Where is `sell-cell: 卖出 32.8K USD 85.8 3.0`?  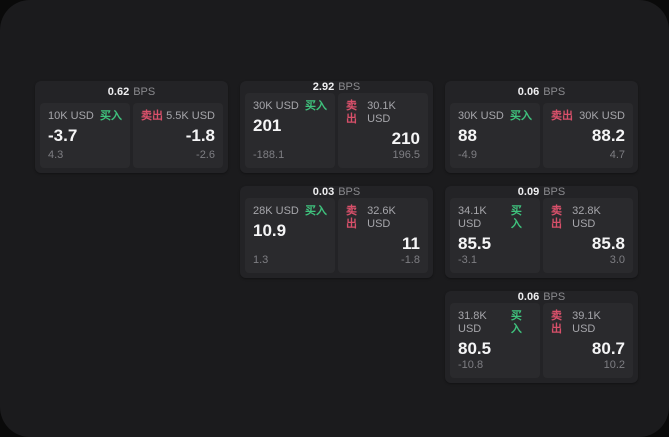
sell-cell: 卖出 32.8K USD 85.8 3.0 is located at coordinates (588, 235).